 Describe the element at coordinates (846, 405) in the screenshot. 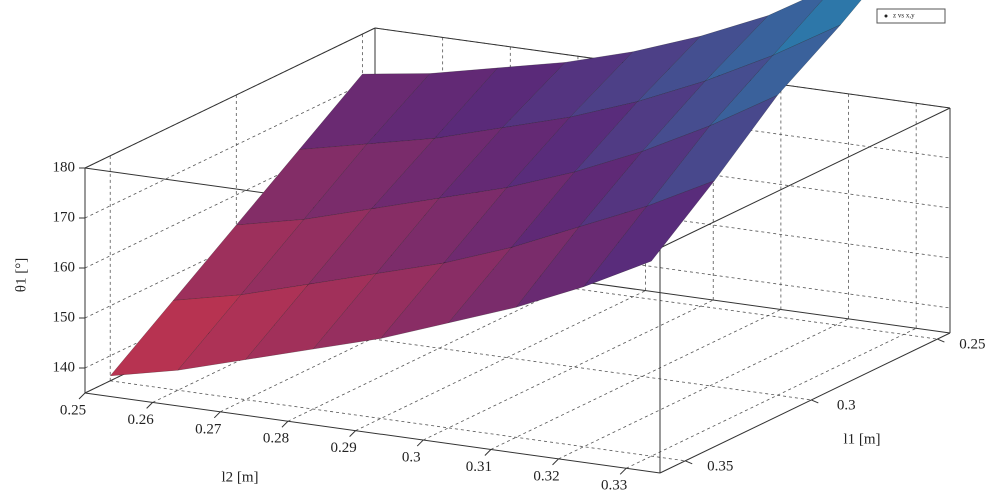

I see `y-tick-label: 0.3` at that location.